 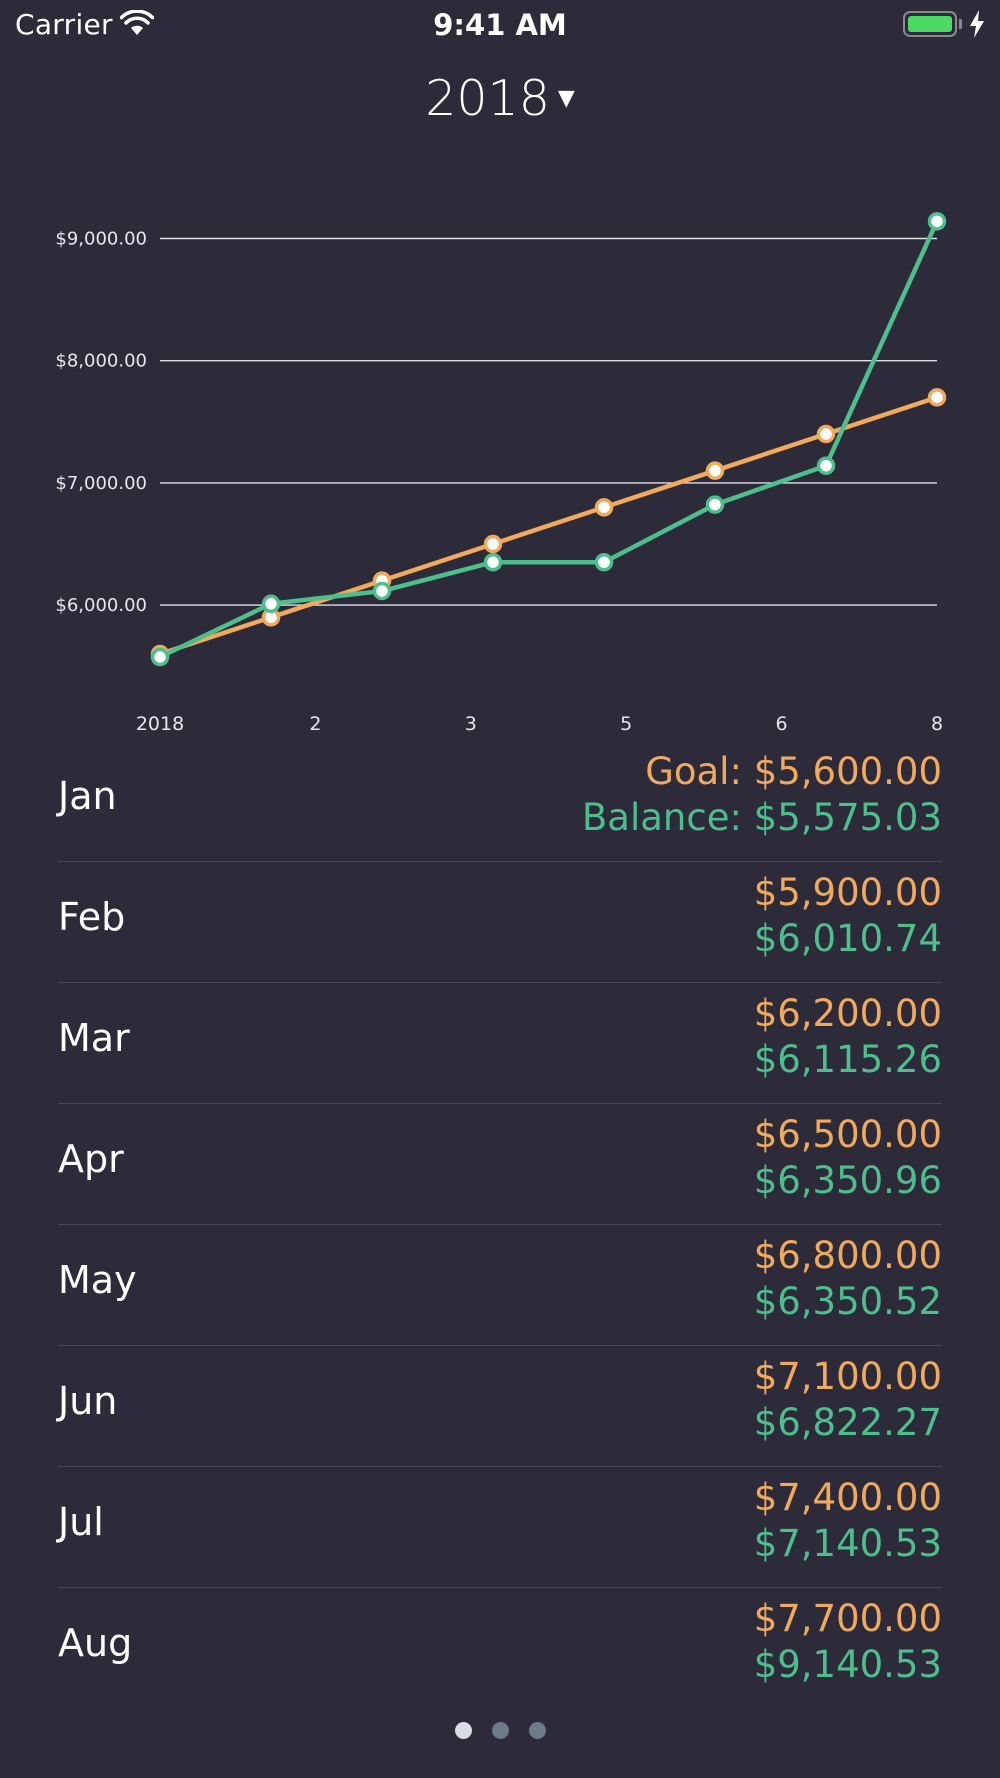 I want to click on balance-amount: $6,115.26, so click(x=847, y=1059).